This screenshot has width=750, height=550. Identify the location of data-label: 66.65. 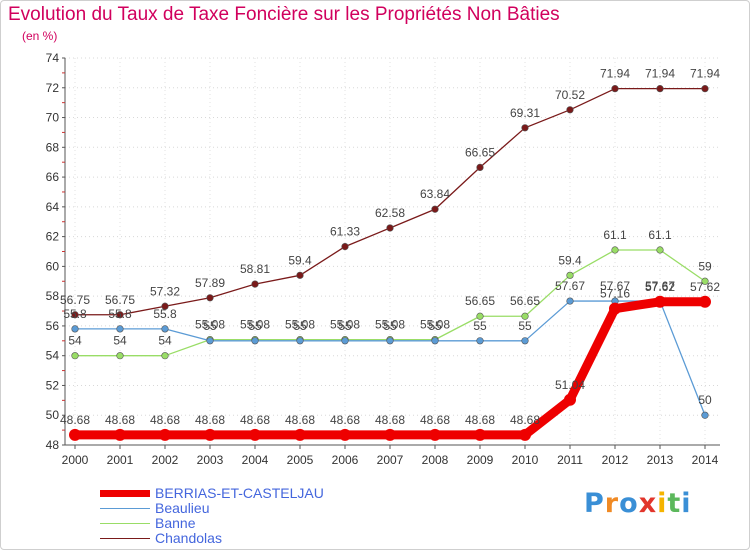
(480, 152).